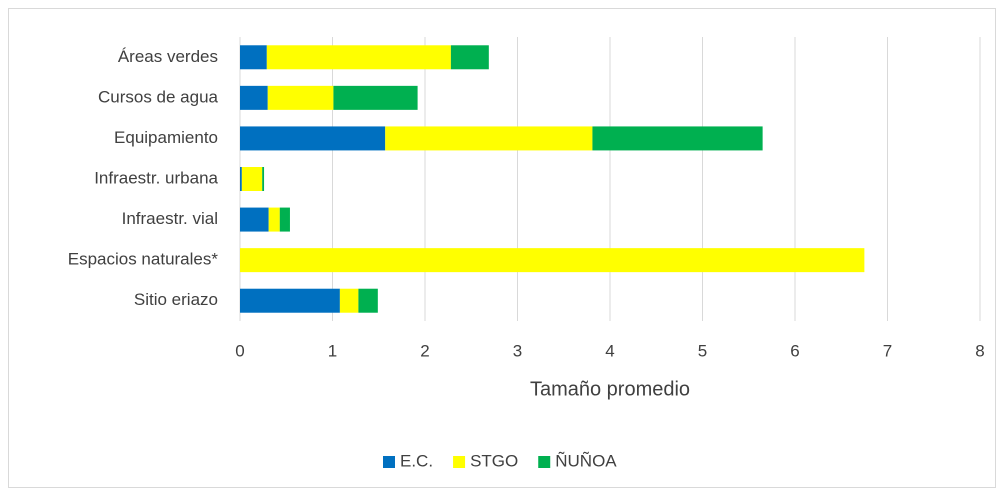 This screenshot has width=1002, height=496. I want to click on legend-label: STGO, so click(494, 460).